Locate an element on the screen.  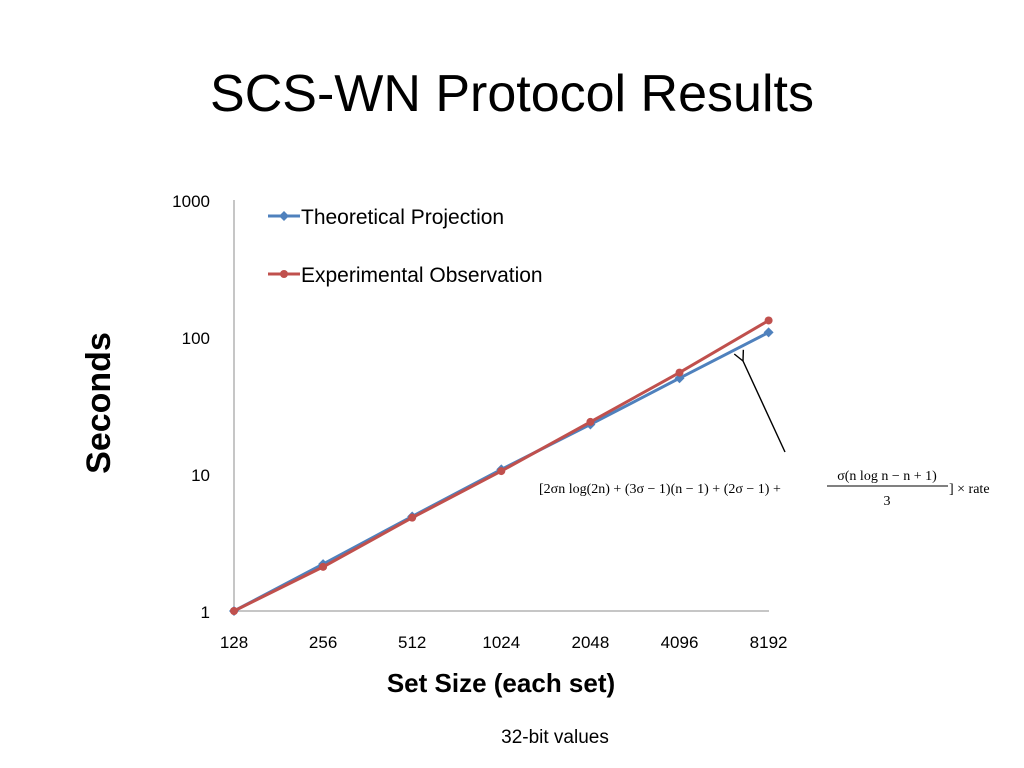
x-tick-label: 128 is located at coordinates (234, 642).